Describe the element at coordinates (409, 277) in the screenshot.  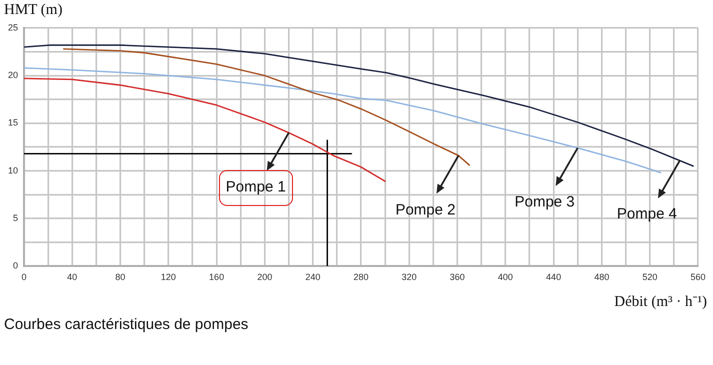
I see `x-tick-label: 320` at that location.